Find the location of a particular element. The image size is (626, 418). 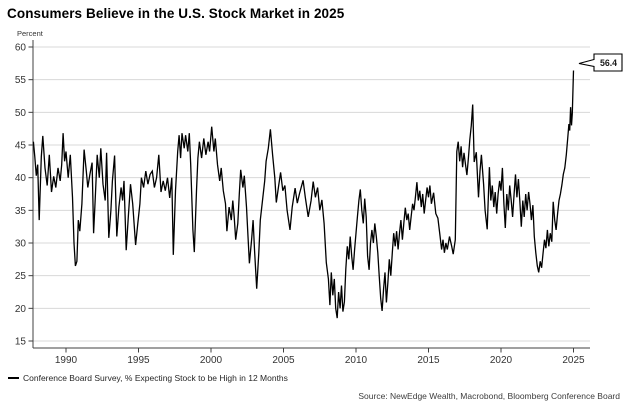

y-tick-label: 15 is located at coordinates (21, 342).